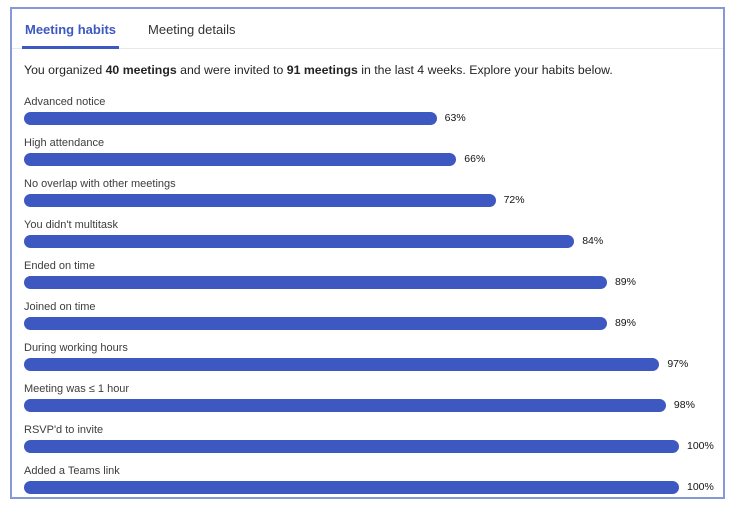  I want to click on habit-label: You didn't multitask, so click(71, 224).